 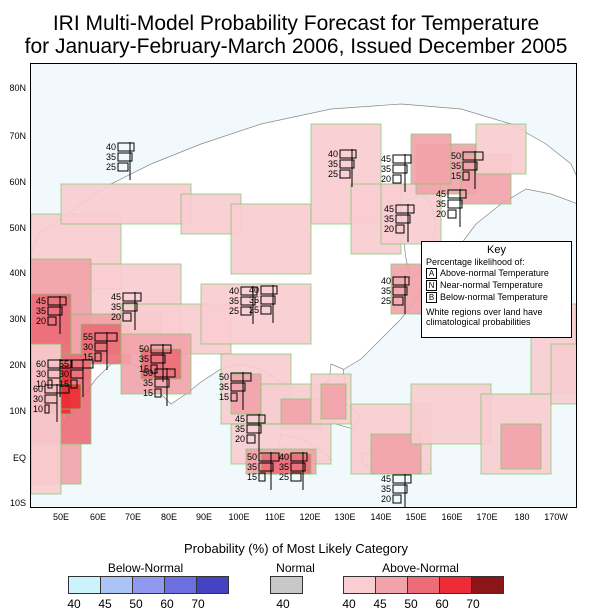 What do you see at coordinates (61, 517) in the screenshot?
I see `lon-label: 50E` at bounding box center [61, 517].